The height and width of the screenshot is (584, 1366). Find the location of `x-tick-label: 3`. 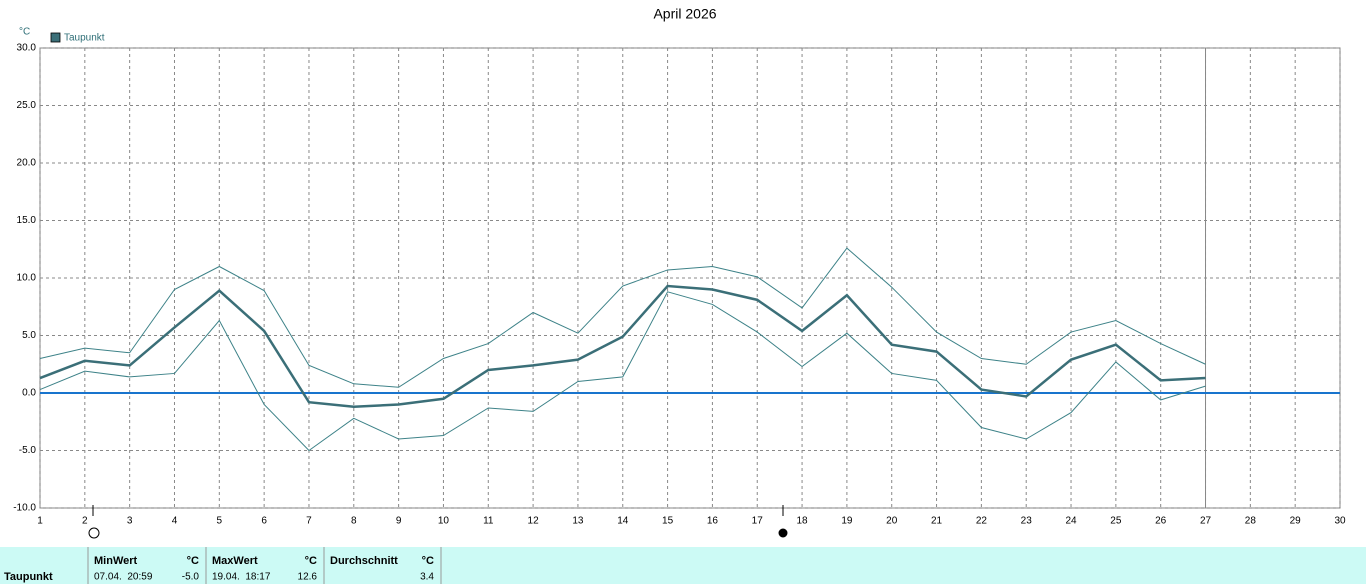

x-tick-label: 3 is located at coordinates (130, 521).